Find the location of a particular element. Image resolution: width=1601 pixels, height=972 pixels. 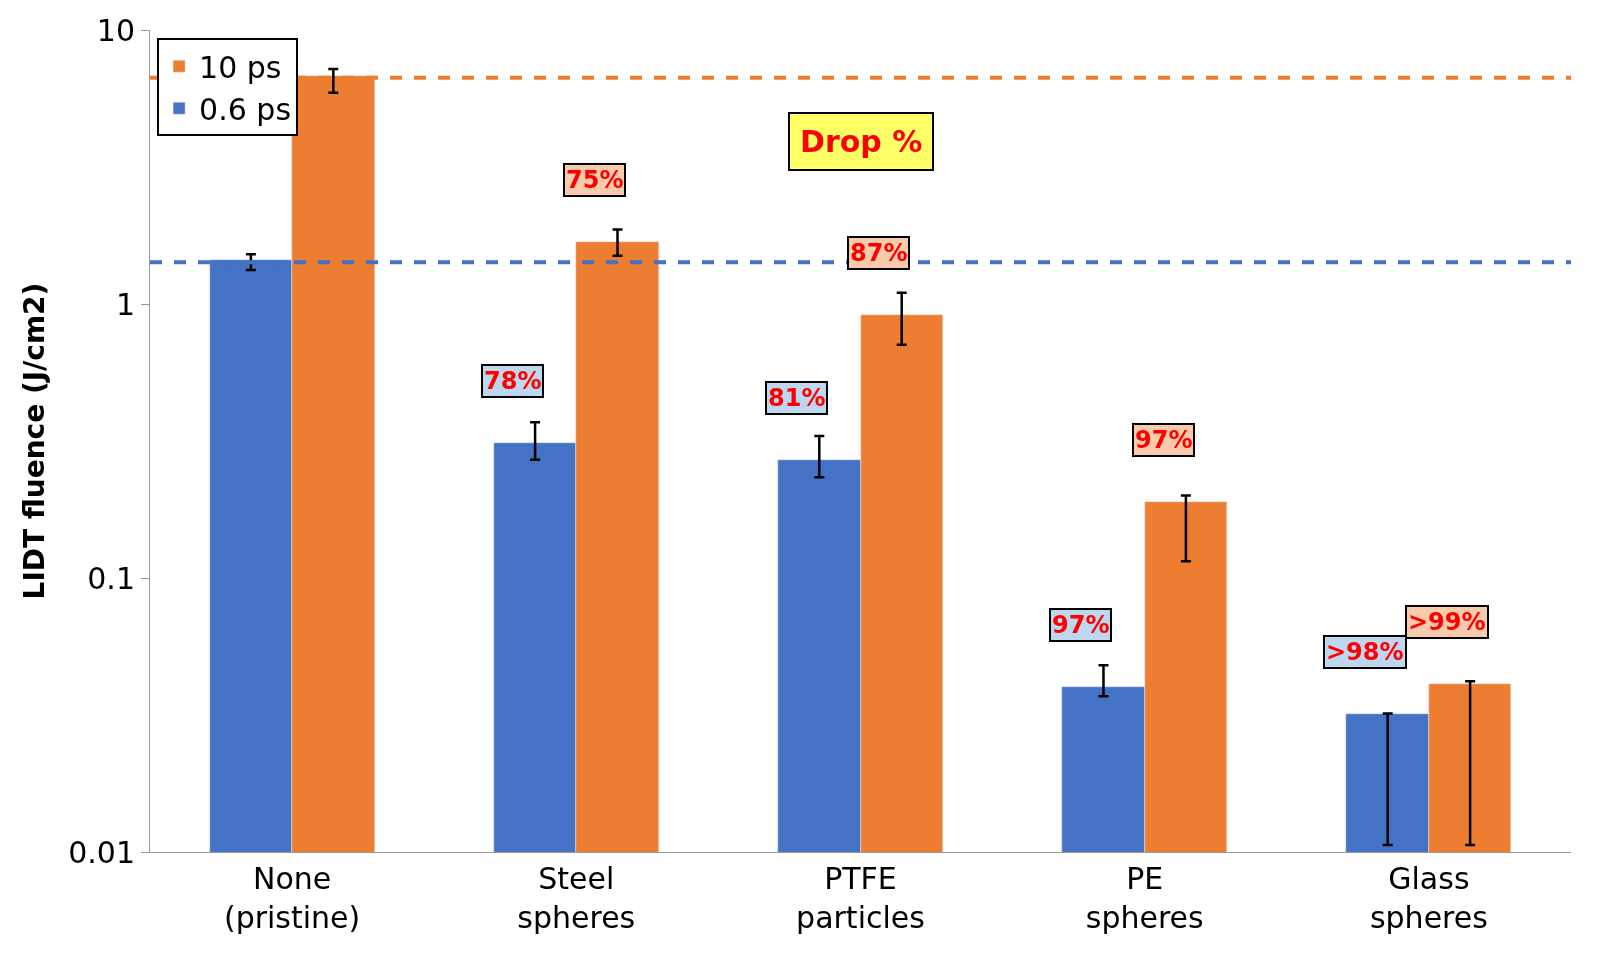

y-tick-label: 0.1 is located at coordinates (111, 578).